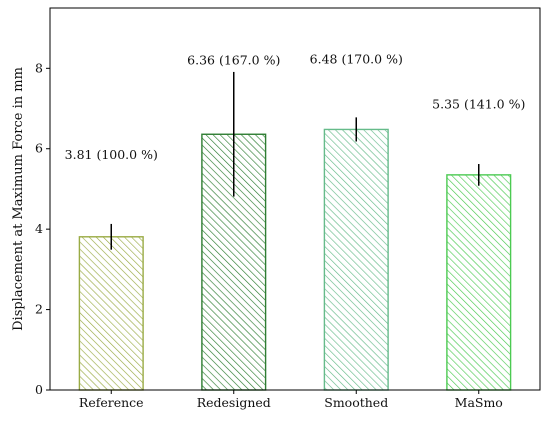  What do you see at coordinates (39, 148) in the screenshot?
I see `y-tick-label: 6` at bounding box center [39, 148].